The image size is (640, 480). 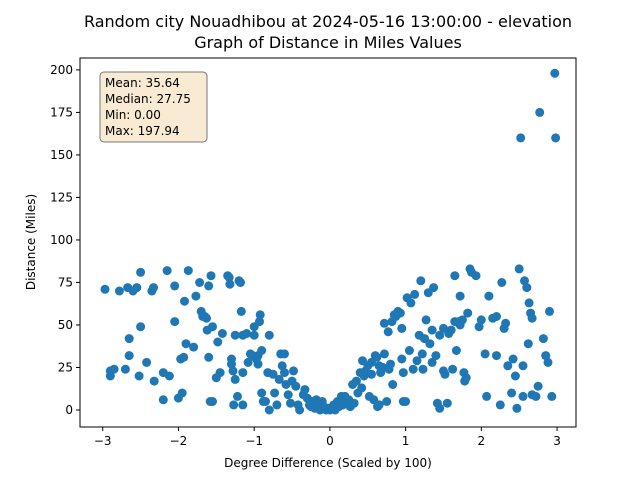 I want to click on x-axis-ticks: −3 −2 −1 0 1 2 3, so click(x=327, y=437).